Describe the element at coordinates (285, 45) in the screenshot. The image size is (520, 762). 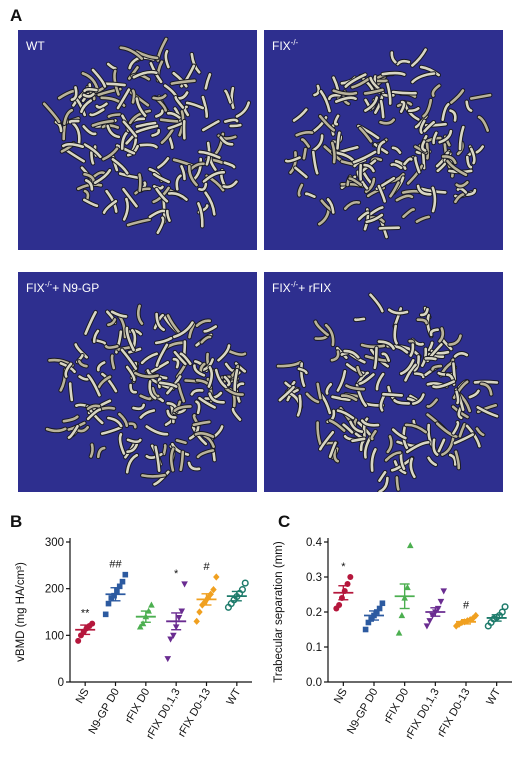
I see `image-label-fix-ko: FIX-/-` at that location.